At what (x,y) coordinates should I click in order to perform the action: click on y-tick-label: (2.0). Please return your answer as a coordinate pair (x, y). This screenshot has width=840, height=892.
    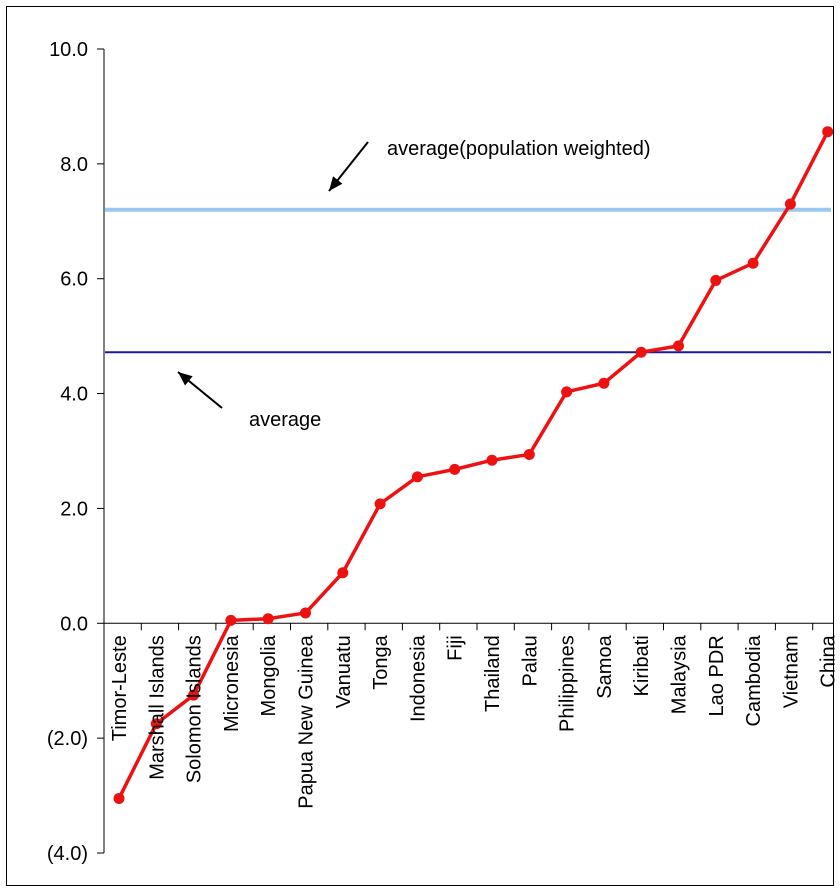
    Looking at the image, I should click on (67, 739).